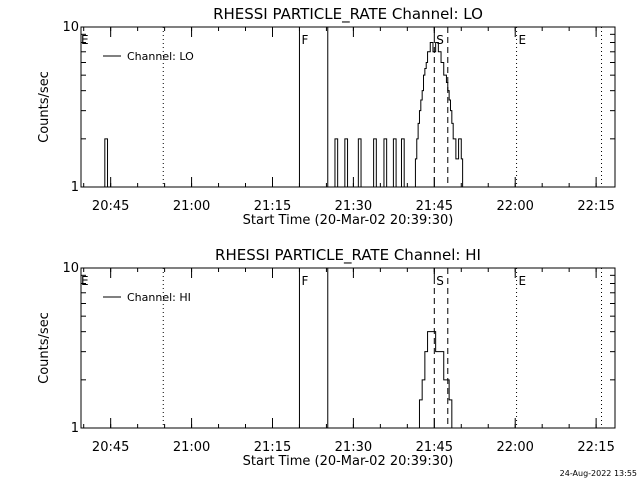 The width and height of the screenshot is (640, 480). Describe the element at coordinates (598, 473) in the screenshot. I see `footer-timestamp: 24-Aug-2022 13:55` at that location.